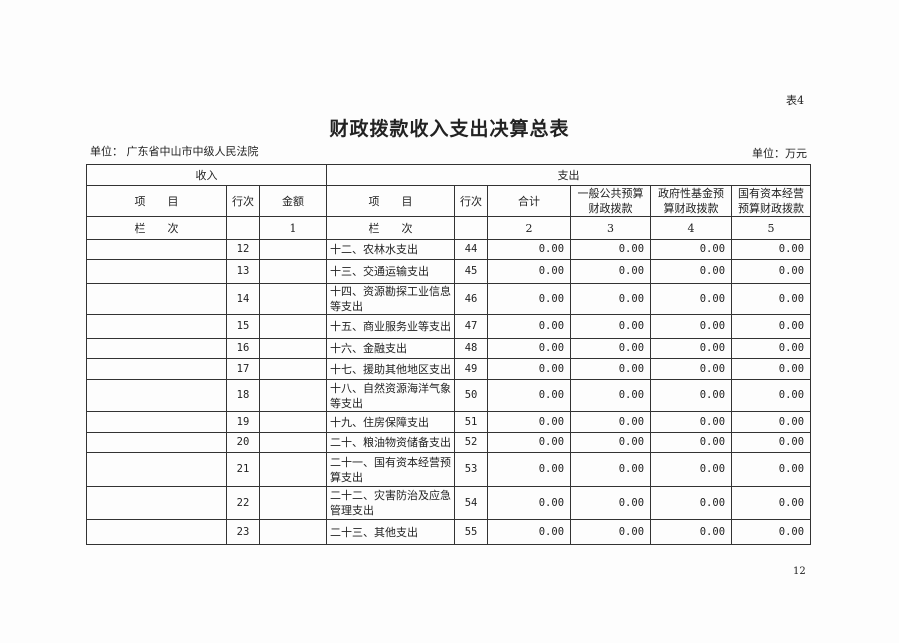 The width and height of the screenshot is (899, 643). What do you see at coordinates (771, 201) in the screenshot?
I see `state-capital-header: 国有资本经营预算财政拨款` at bounding box center [771, 201].